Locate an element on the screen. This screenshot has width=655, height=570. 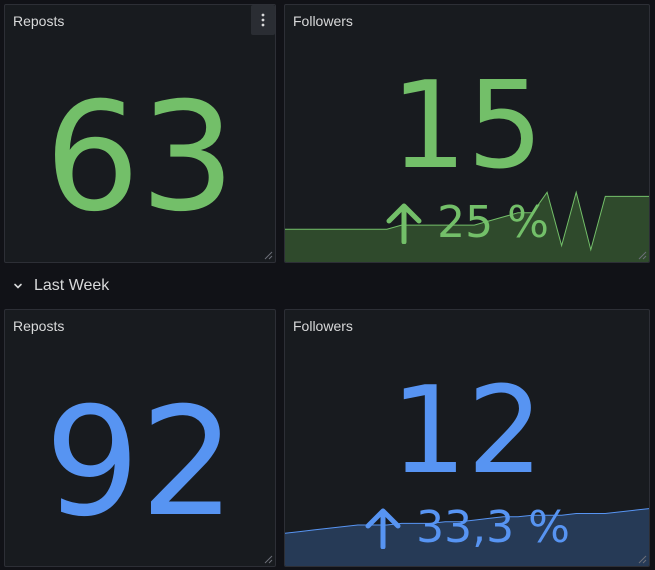
stat-value: 15 is located at coordinates (467, 126).